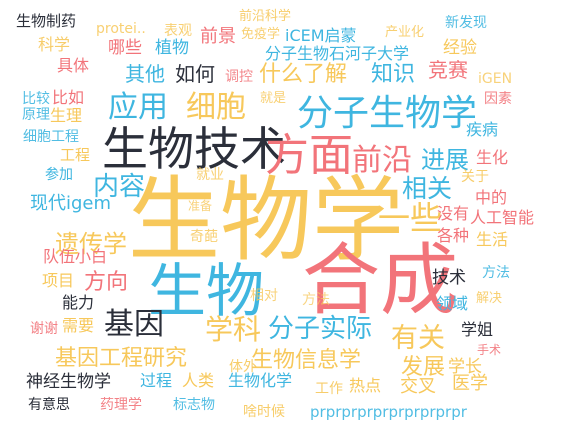 The image size is (572, 437). Describe the element at coordinates (405, 32) in the screenshot. I see `word-cloud-term: 产业化` at that location.